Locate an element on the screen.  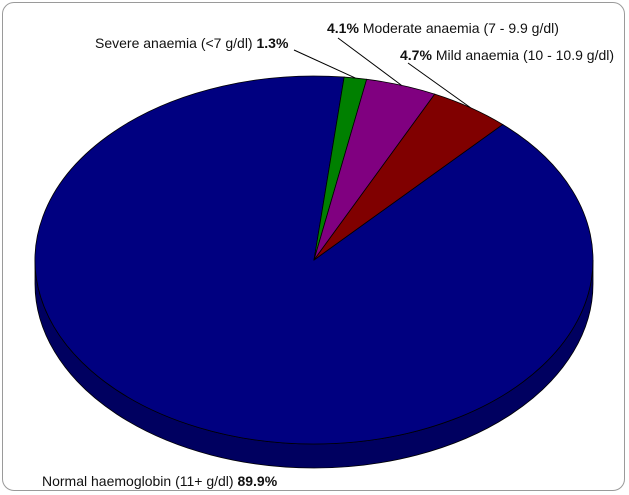
leader-line-mild-anaemia is located at coordinates (439, 85).